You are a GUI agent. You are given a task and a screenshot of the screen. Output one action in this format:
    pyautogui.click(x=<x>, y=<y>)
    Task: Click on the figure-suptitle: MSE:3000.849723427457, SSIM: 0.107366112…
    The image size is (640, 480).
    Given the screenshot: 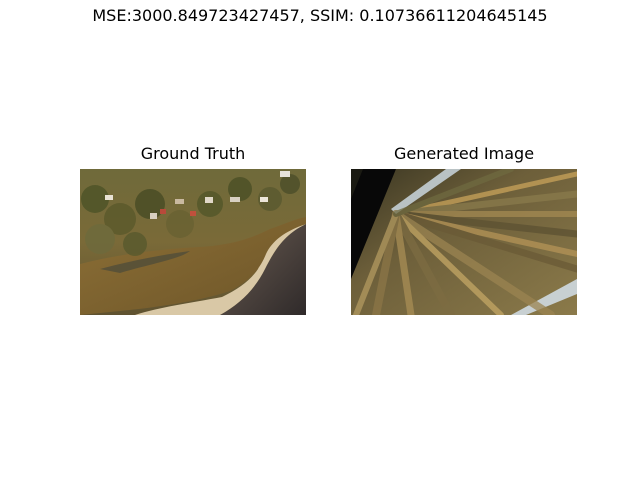 What is the action you would take?
    pyautogui.click(x=320, y=15)
    